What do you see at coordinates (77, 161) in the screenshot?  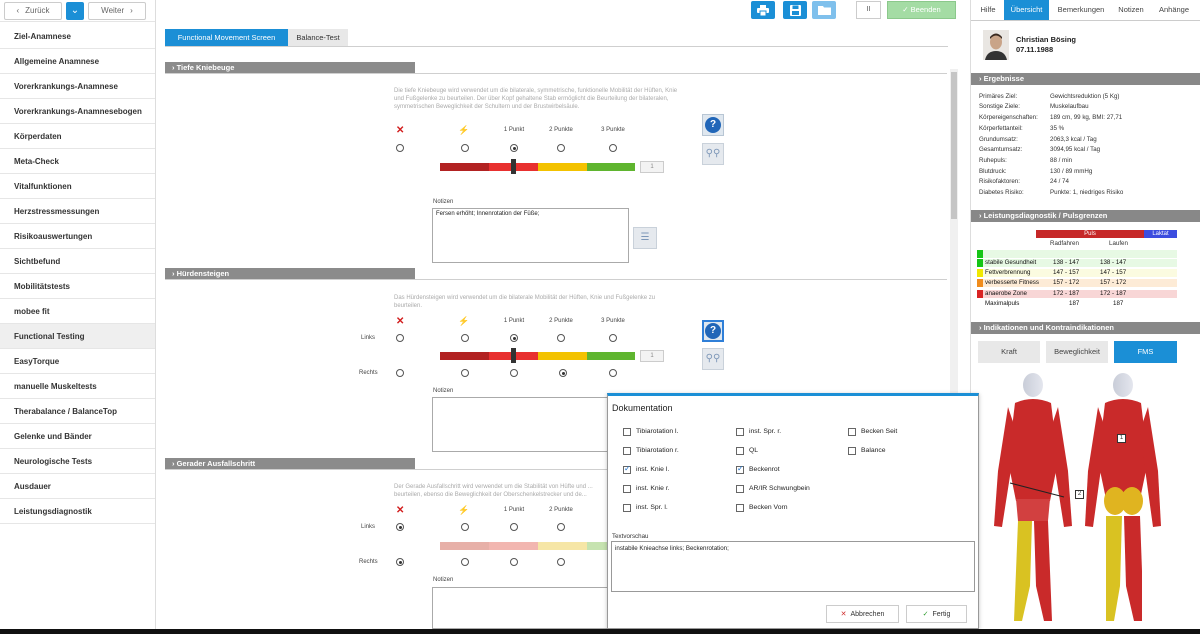 I see `sidebar-item-meta-check: Meta-Check` at bounding box center [77, 161].